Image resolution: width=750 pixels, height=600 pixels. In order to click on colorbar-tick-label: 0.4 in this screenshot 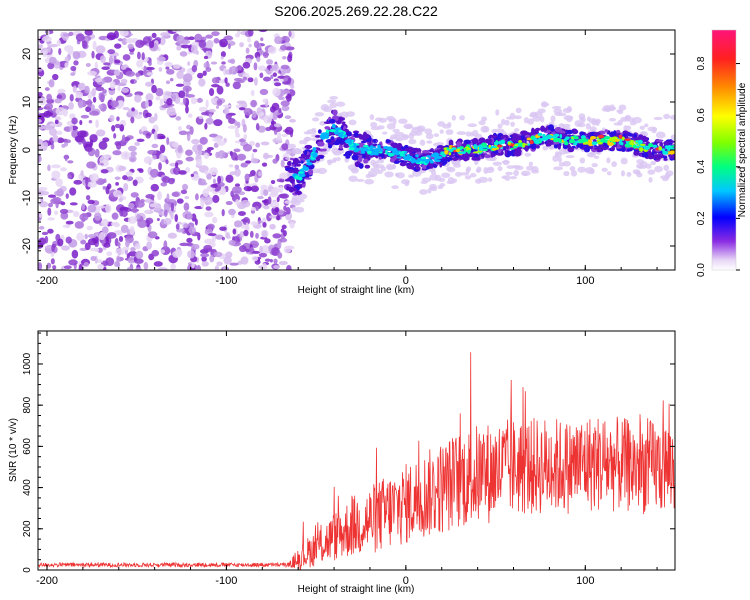, I will do `click(701, 166)`.